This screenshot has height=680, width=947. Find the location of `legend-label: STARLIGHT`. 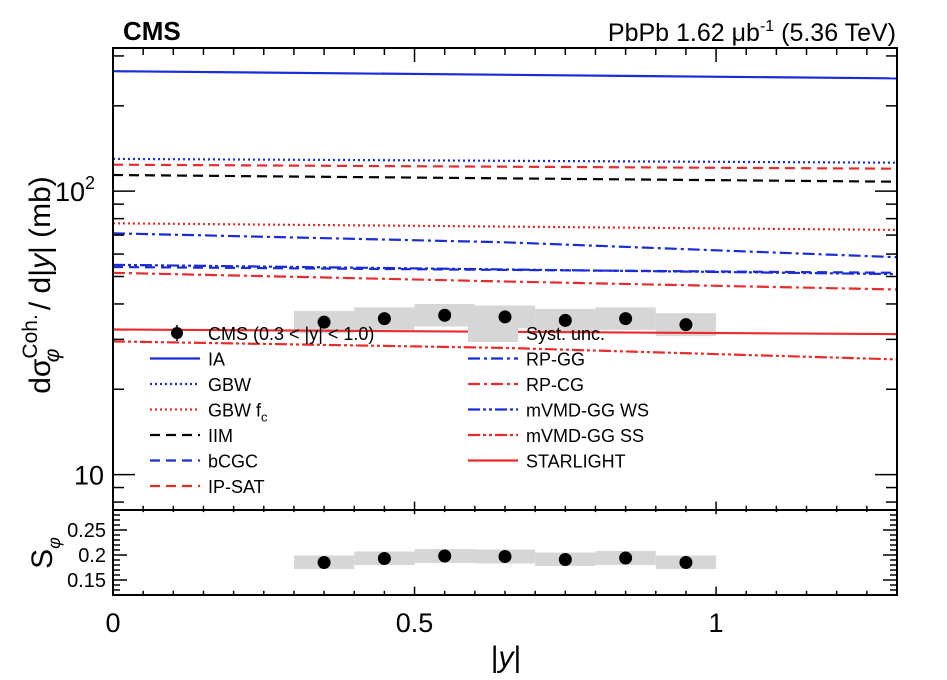

legend-label: STARLIGHT is located at coordinates (576, 462).